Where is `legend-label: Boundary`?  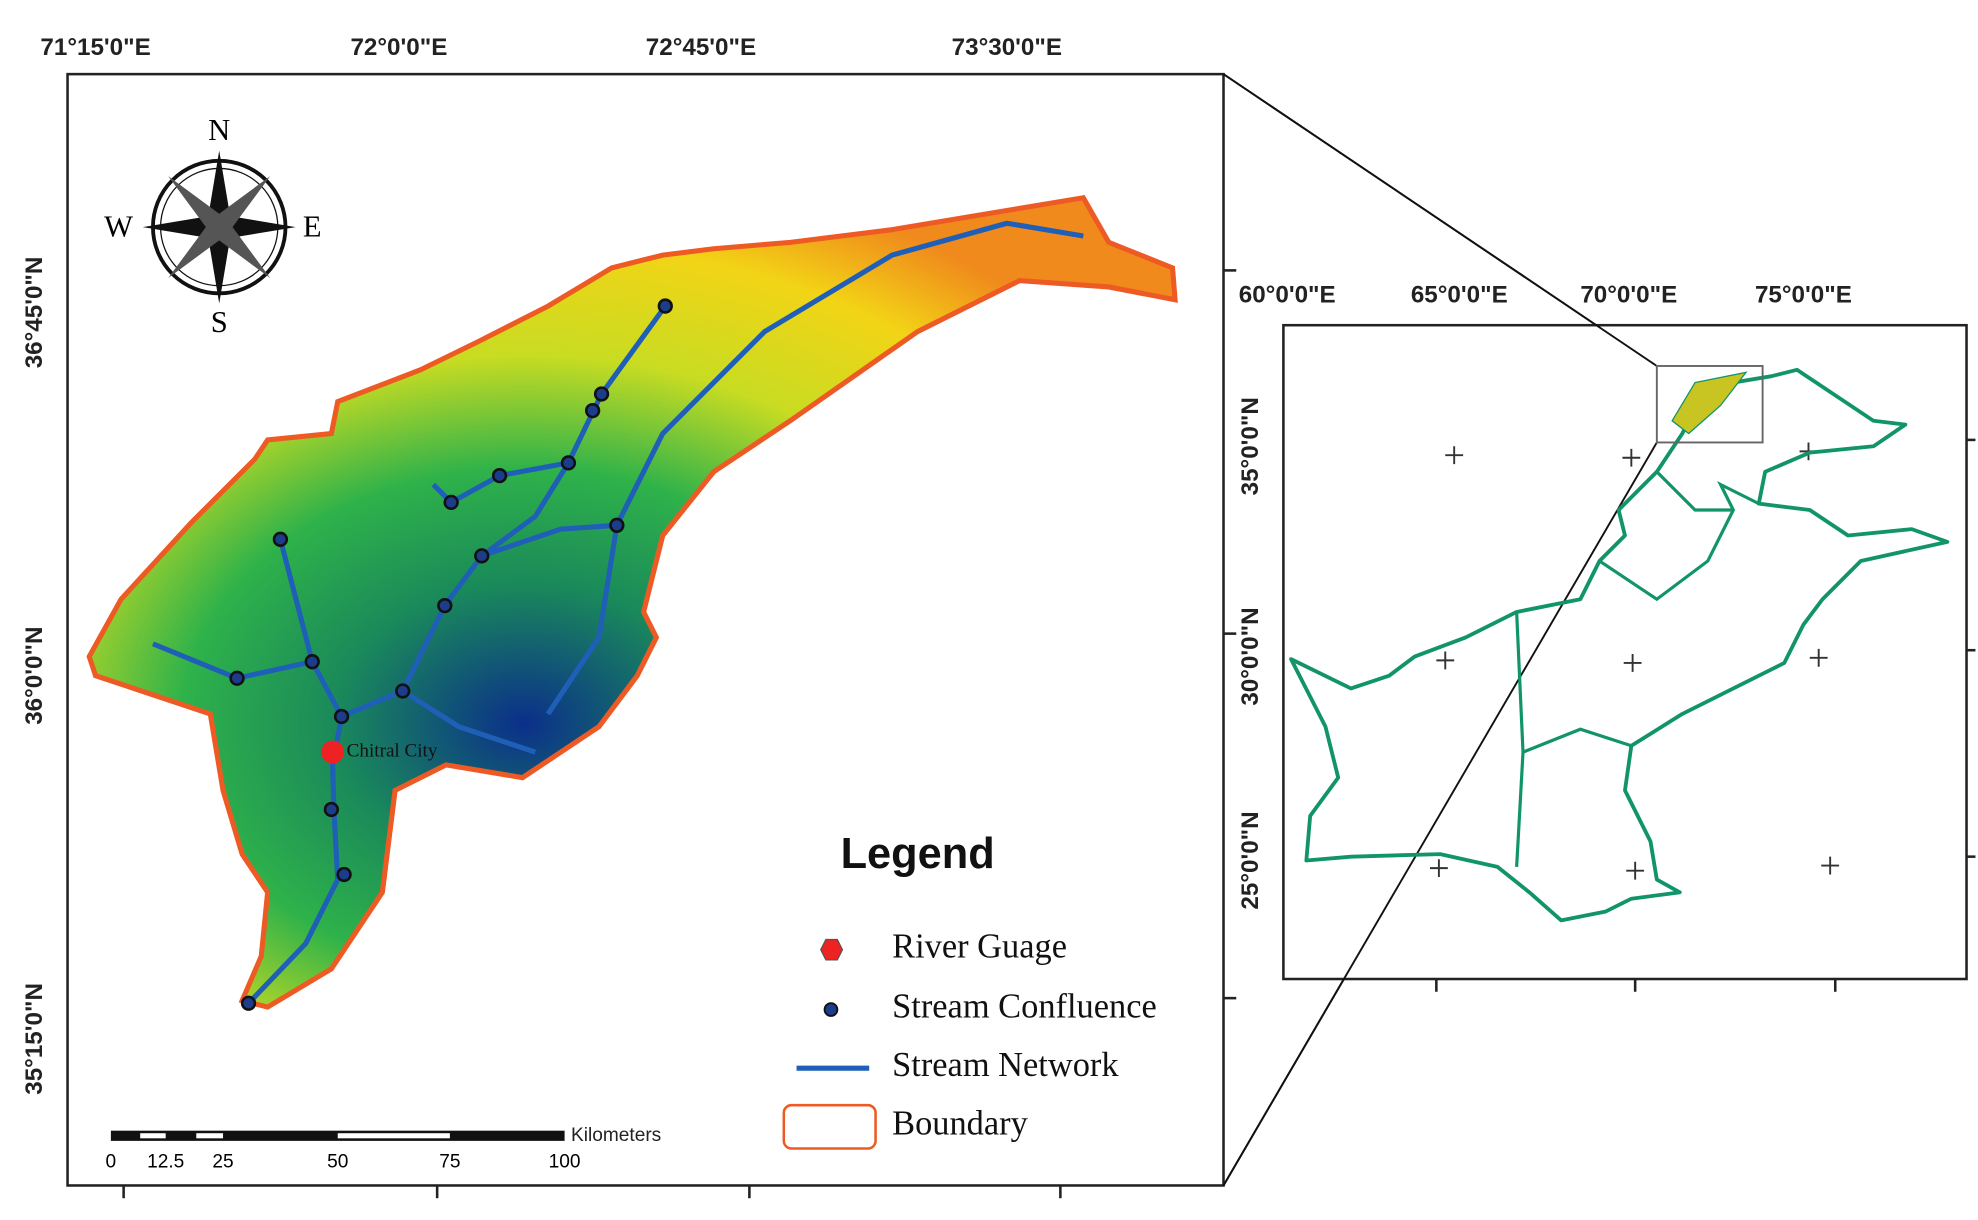 legend-label: Boundary is located at coordinates (960, 1124).